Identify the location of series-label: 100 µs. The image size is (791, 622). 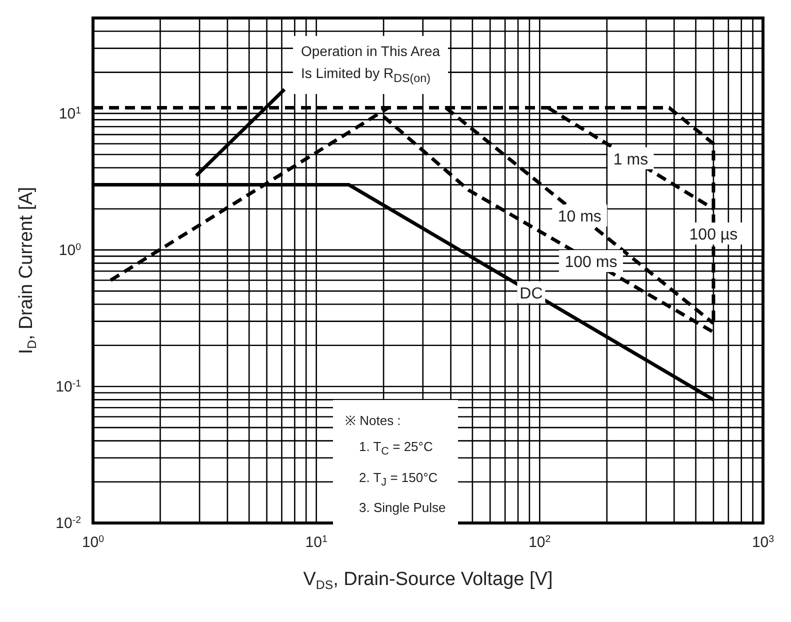
(713, 235).